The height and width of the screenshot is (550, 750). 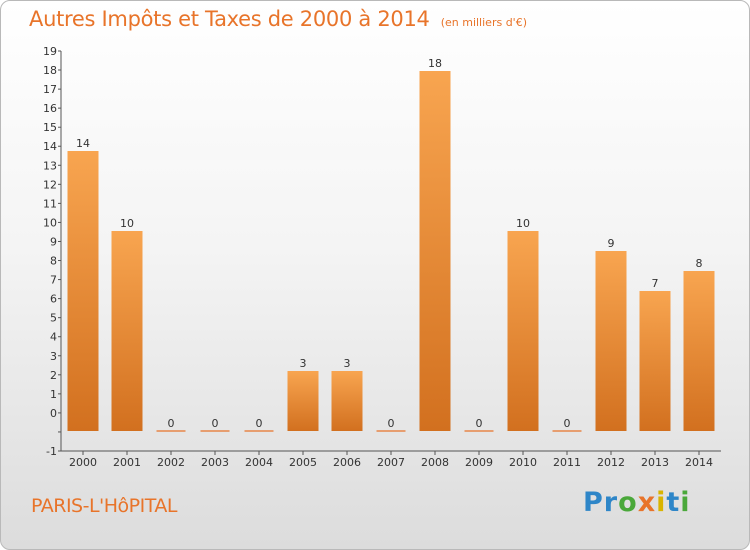 I want to click on logo-letter: x, so click(x=647, y=502).